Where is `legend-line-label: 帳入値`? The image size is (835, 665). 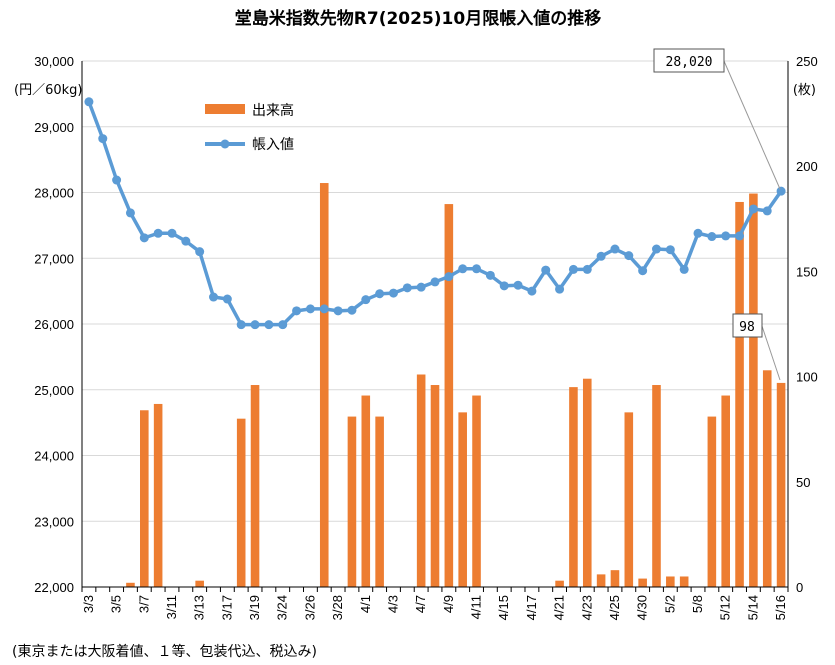
legend-line-label: 帳入値 is located at coordinates (273, 145).